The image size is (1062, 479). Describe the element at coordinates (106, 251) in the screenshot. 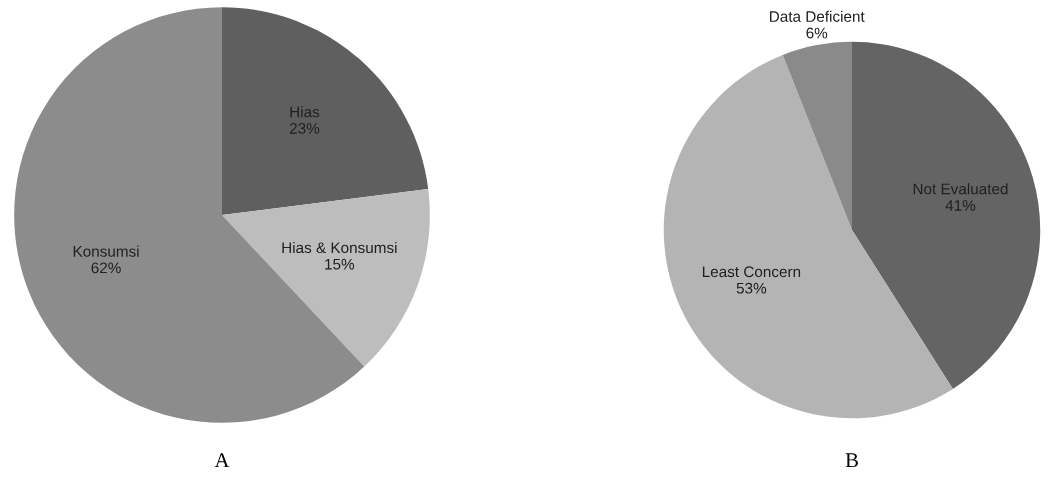

I see `slice-label: Konsumsi` at that location.